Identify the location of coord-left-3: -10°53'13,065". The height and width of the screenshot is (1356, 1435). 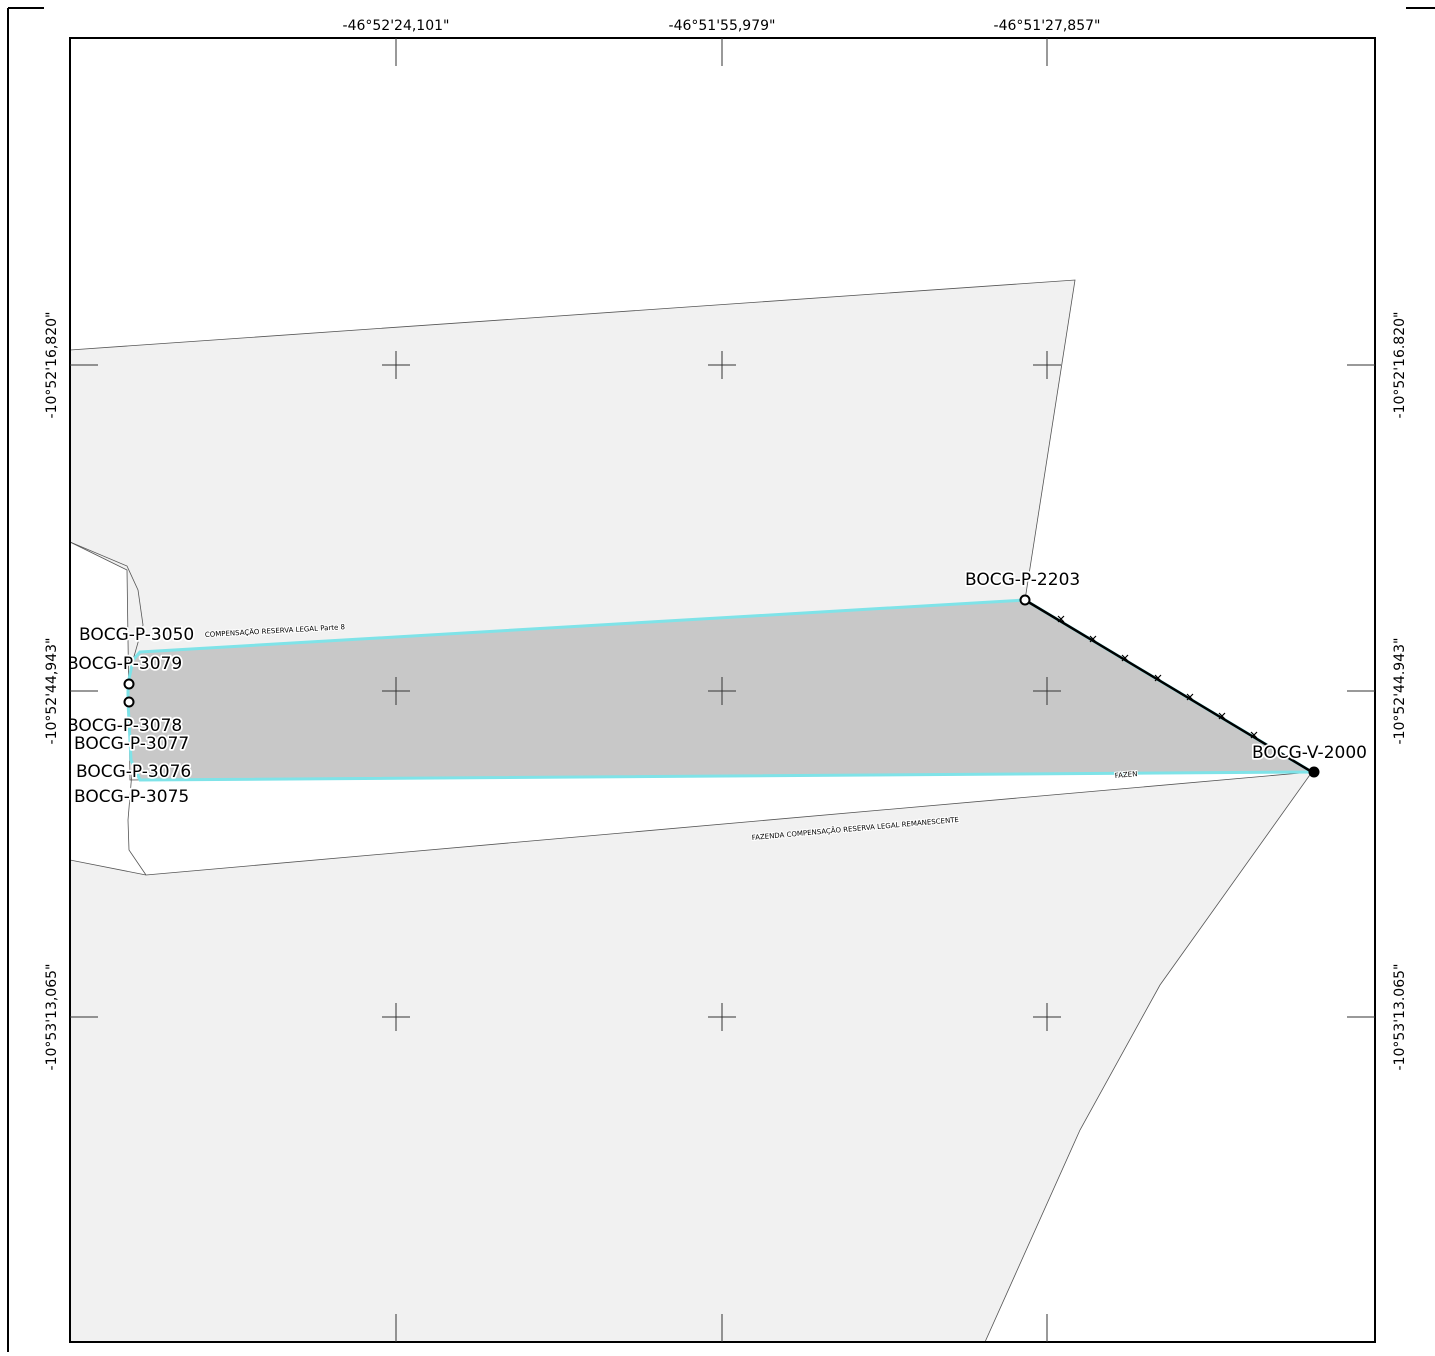
(52, 1017).